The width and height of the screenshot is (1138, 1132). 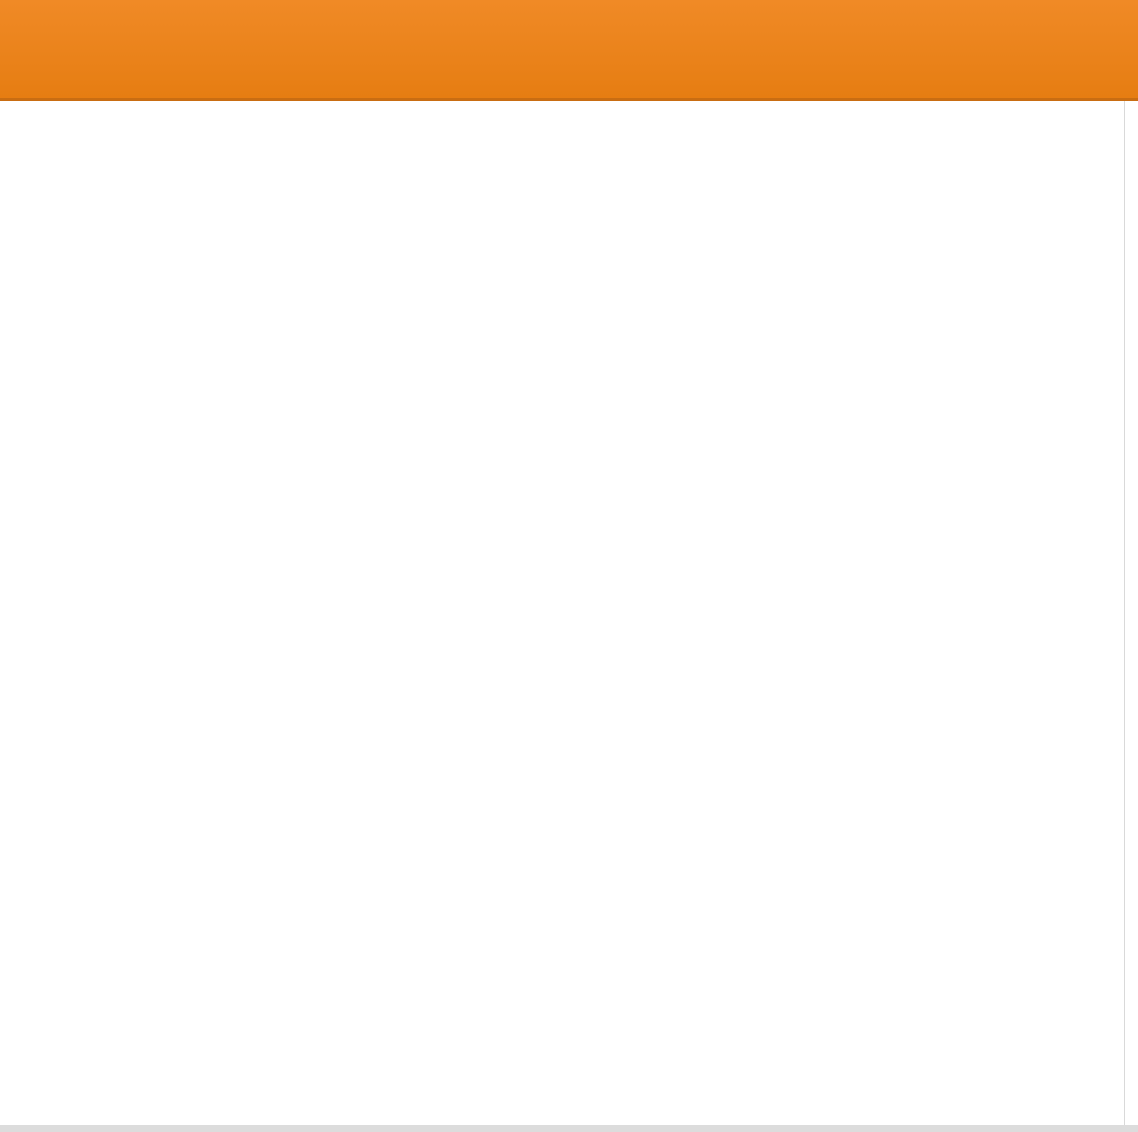 What do you see at coordinates (569, 135) in the screenshot?
I see `men-size-title` at bounding box center [569, 135].